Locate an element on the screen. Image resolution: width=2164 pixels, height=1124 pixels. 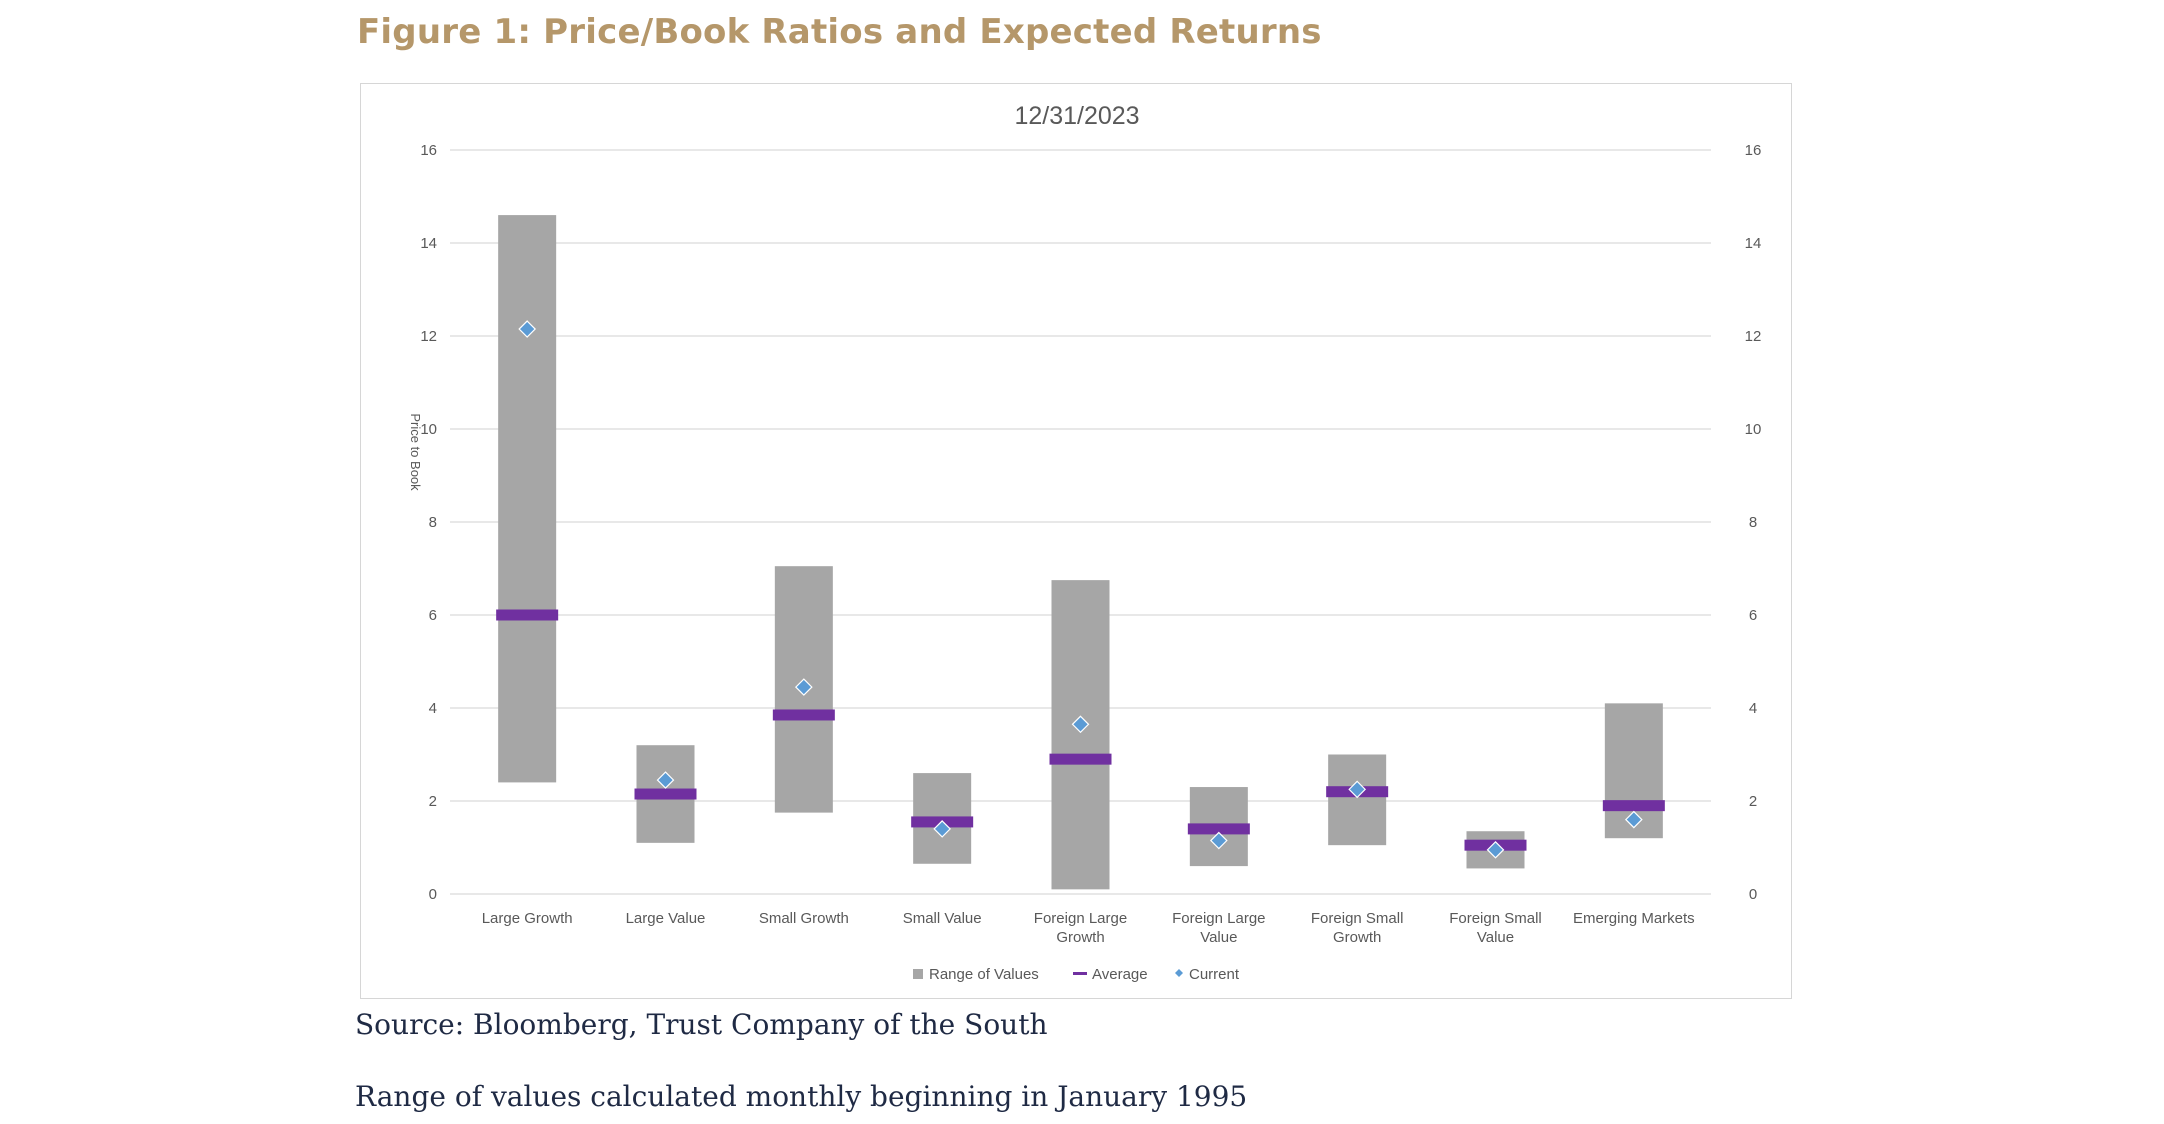
legend-swatch-current is located at coordinates (1179, 973).